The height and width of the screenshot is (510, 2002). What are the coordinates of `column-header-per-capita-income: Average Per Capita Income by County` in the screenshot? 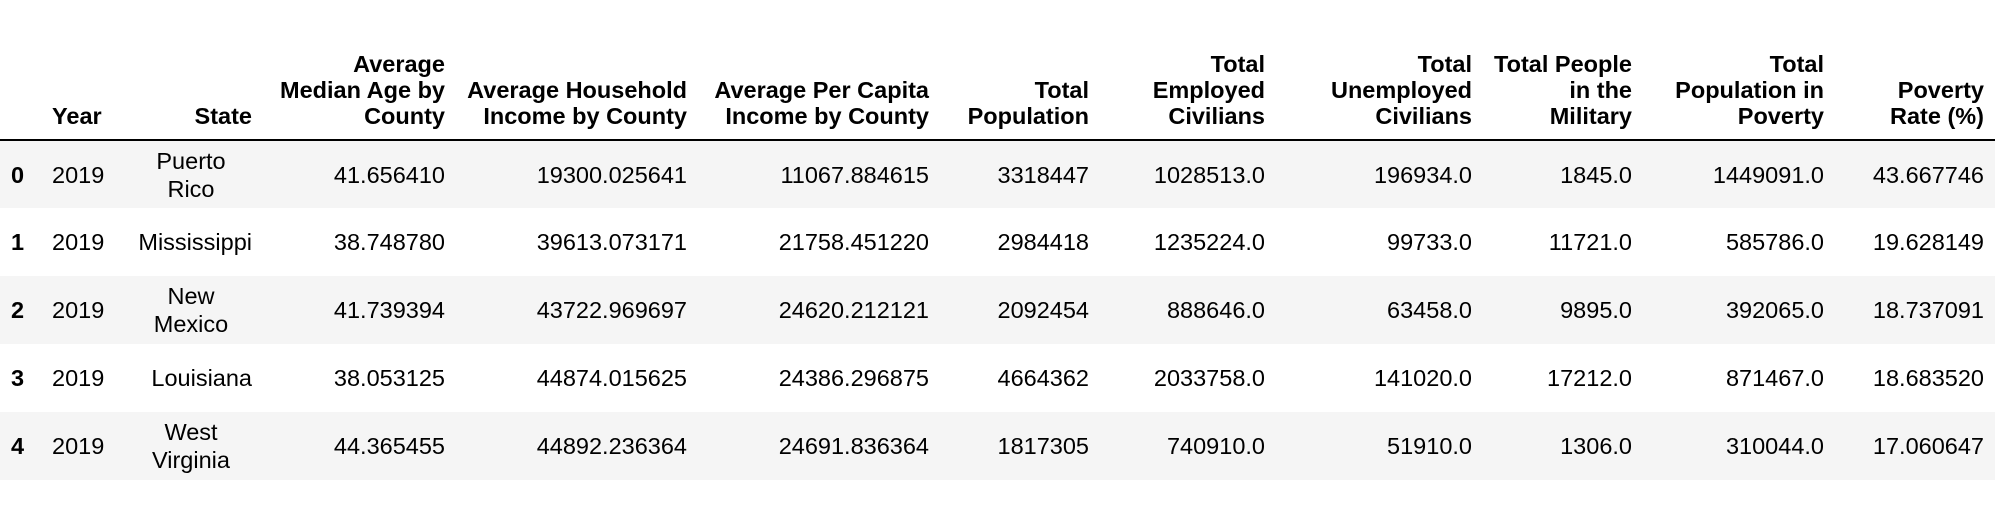 It's located at (819, 92).